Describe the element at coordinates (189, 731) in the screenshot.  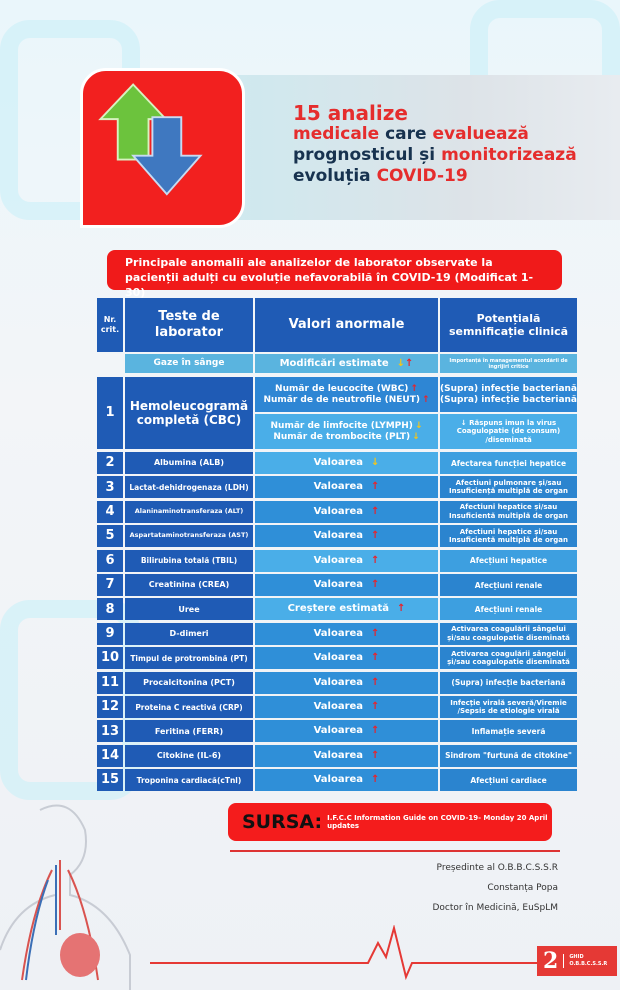
I see `test-name: Feritina (FERR)` at that location.